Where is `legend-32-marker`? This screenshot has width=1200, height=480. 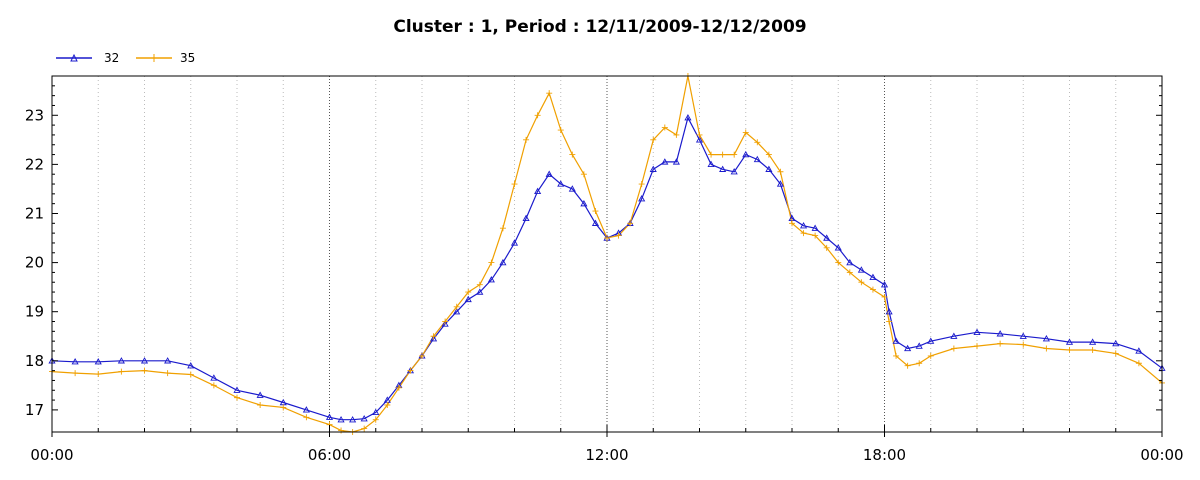
legend-32-marker is located at coordinates (74, 57).